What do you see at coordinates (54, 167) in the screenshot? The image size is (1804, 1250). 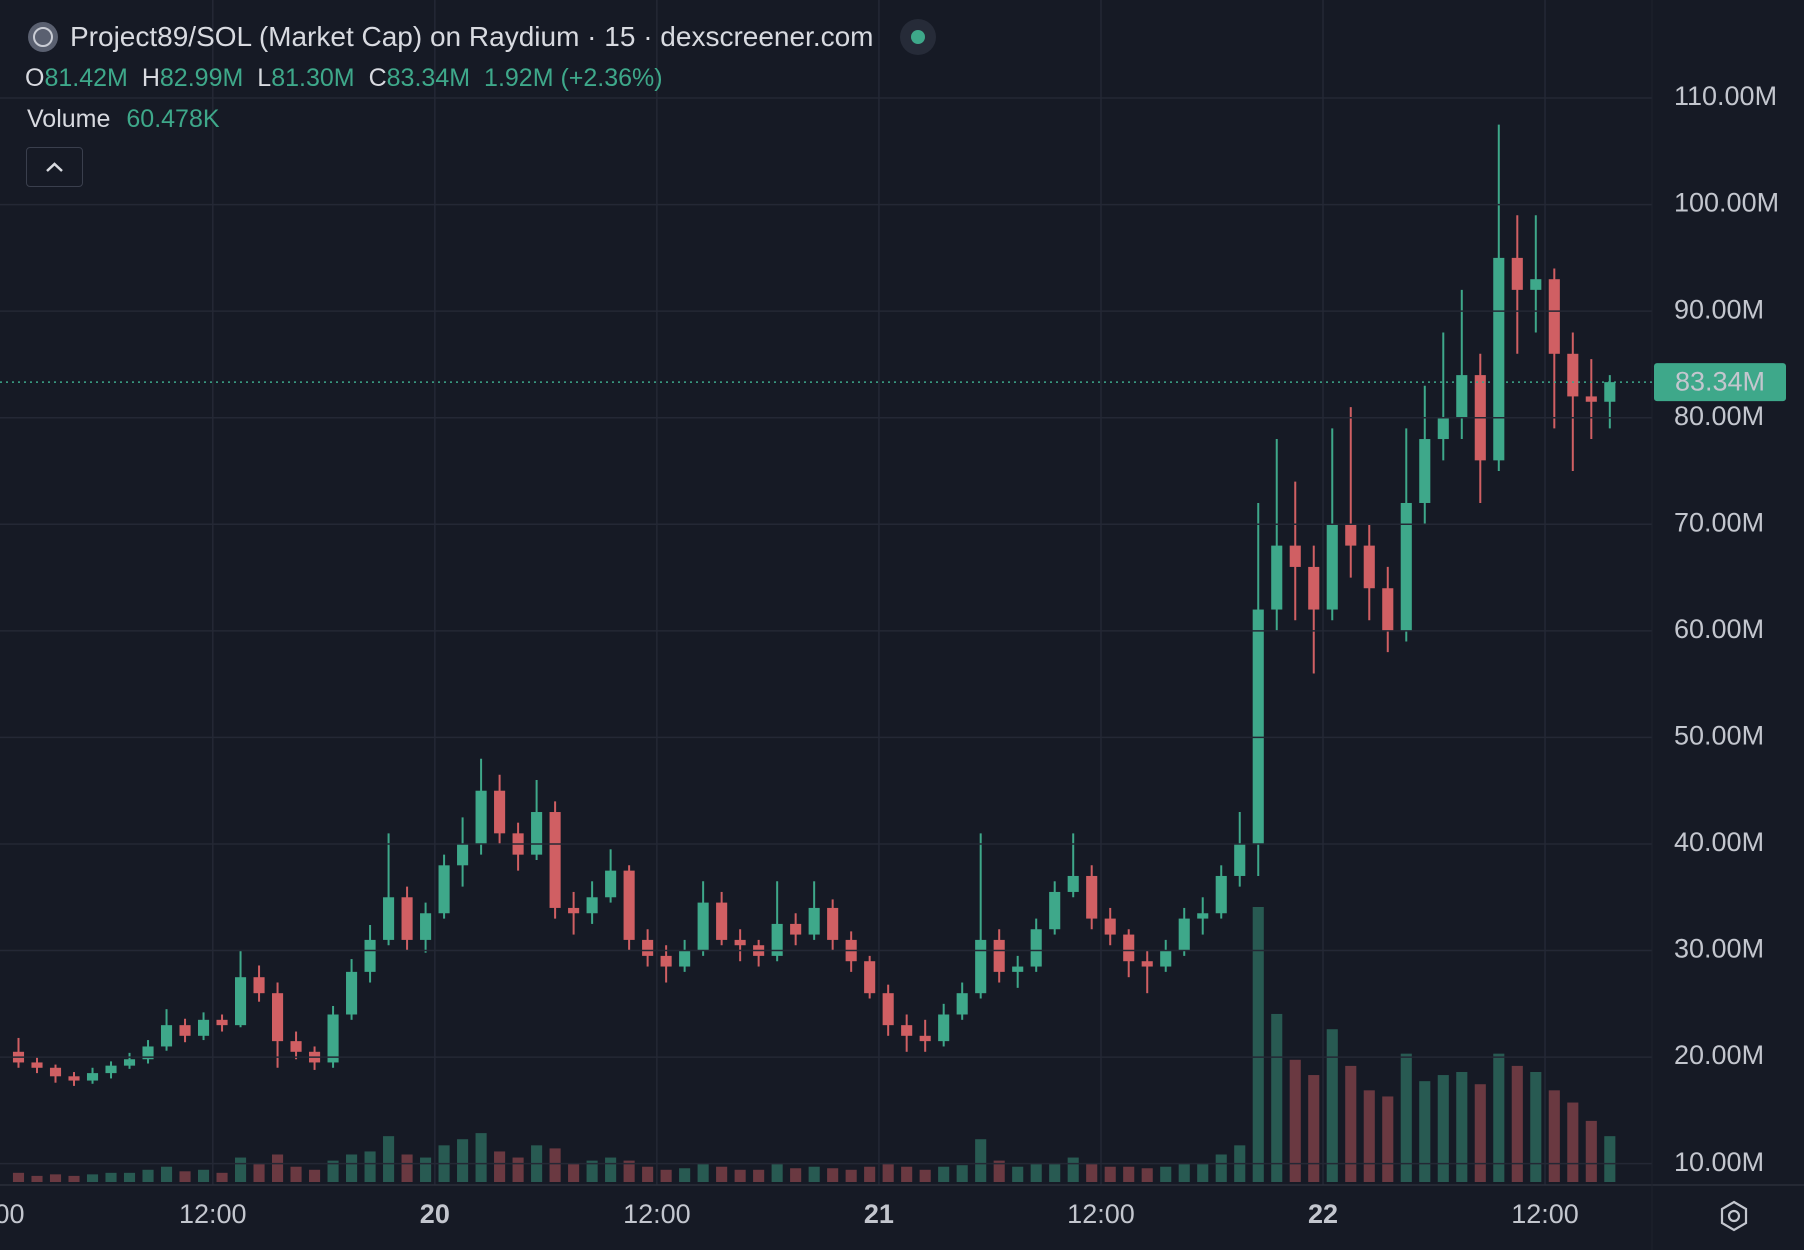 I see `collapse-button` at bounding box center [54, 167].